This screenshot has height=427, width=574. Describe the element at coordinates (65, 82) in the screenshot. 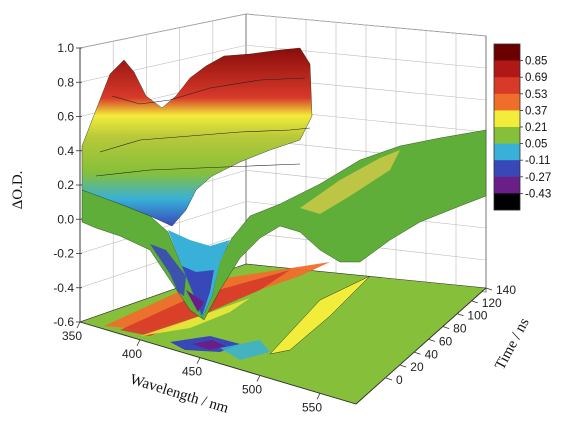

I see `z-tick-label: 0.8` at that location.